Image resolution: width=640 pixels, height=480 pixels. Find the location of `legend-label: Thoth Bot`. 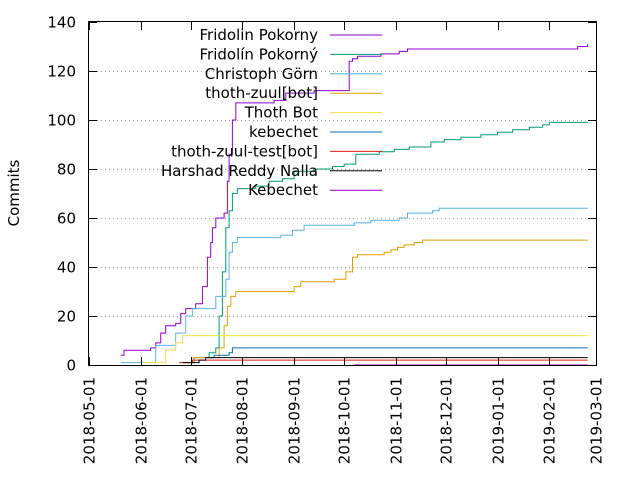

legend-label: Thoth Bot is located at coordinates (281, 113).